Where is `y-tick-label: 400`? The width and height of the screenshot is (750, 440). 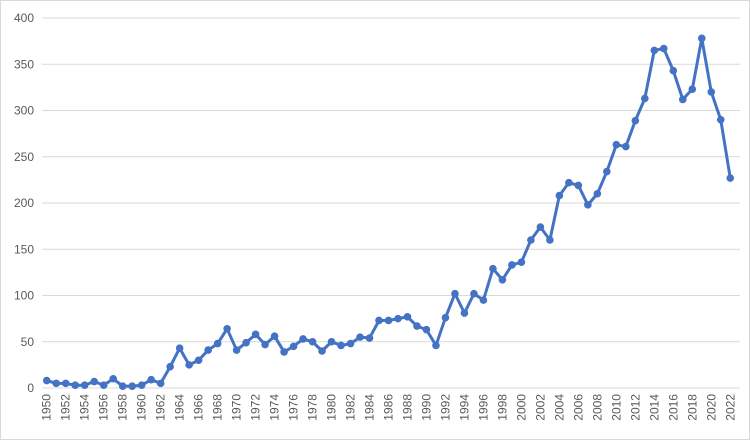
y-tick-label: 400 is located at coordinates (24, 18).